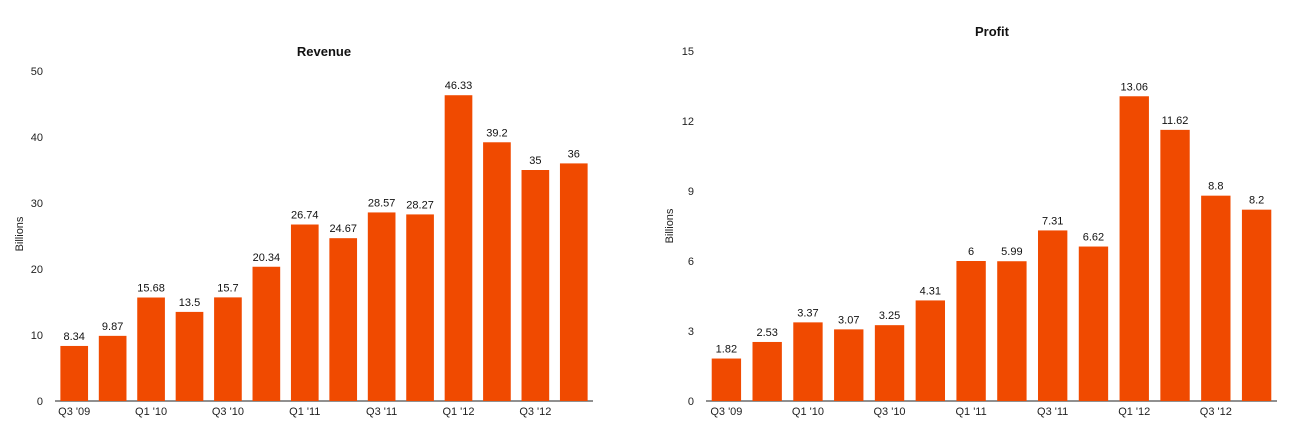 The image size is (1304, 442). I want to click on profit-bar-value-label: 3.37, so click(807, 313).